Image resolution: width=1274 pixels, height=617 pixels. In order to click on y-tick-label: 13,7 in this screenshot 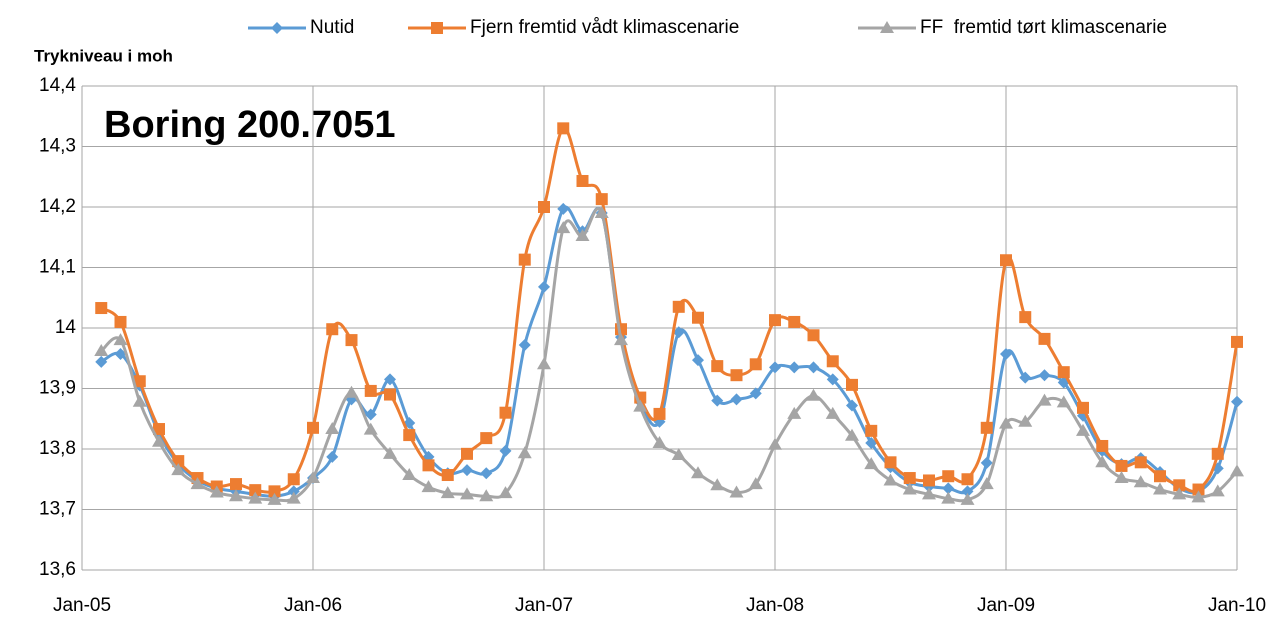, I will do `click(57, 509)`.